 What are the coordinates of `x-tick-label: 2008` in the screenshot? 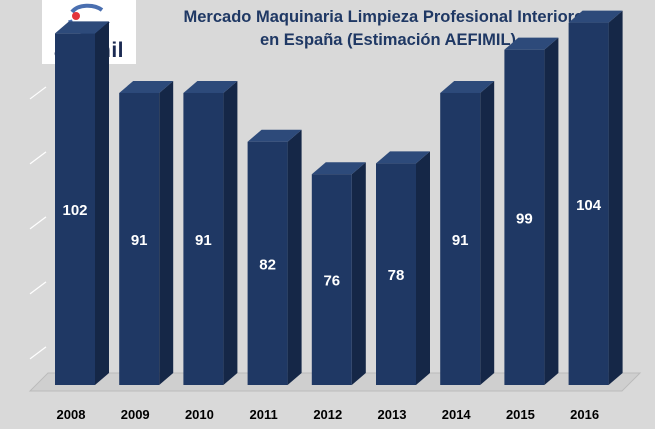 It's located at (71, 414).